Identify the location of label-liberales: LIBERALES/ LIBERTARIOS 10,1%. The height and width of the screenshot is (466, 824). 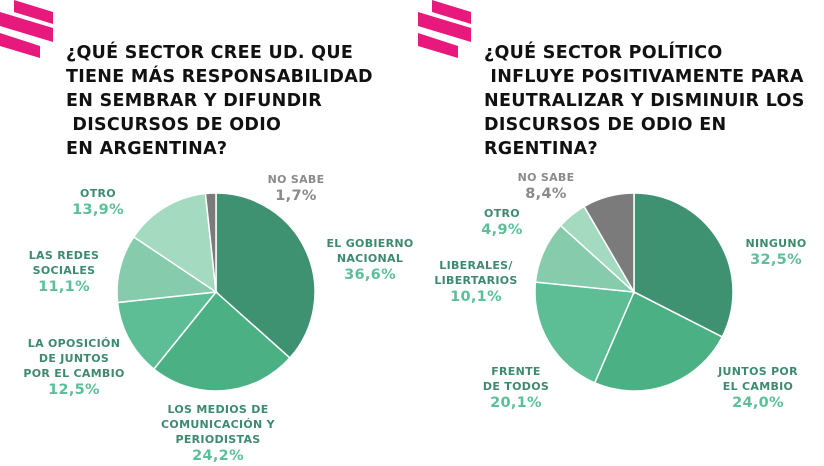
(476, 282).